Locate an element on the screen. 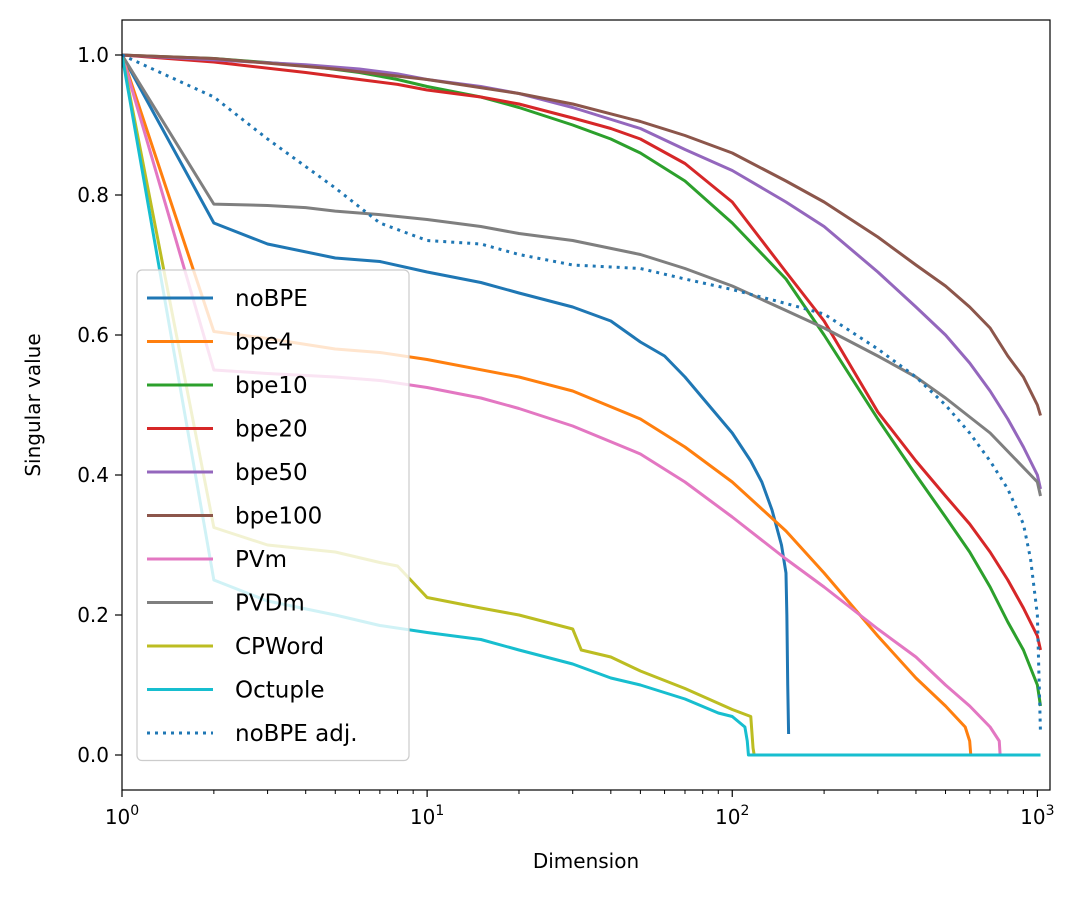 This screenshot has width=1088, height=898. legend-label-bpe50: bpe50 is located at coordinates (271, 473).